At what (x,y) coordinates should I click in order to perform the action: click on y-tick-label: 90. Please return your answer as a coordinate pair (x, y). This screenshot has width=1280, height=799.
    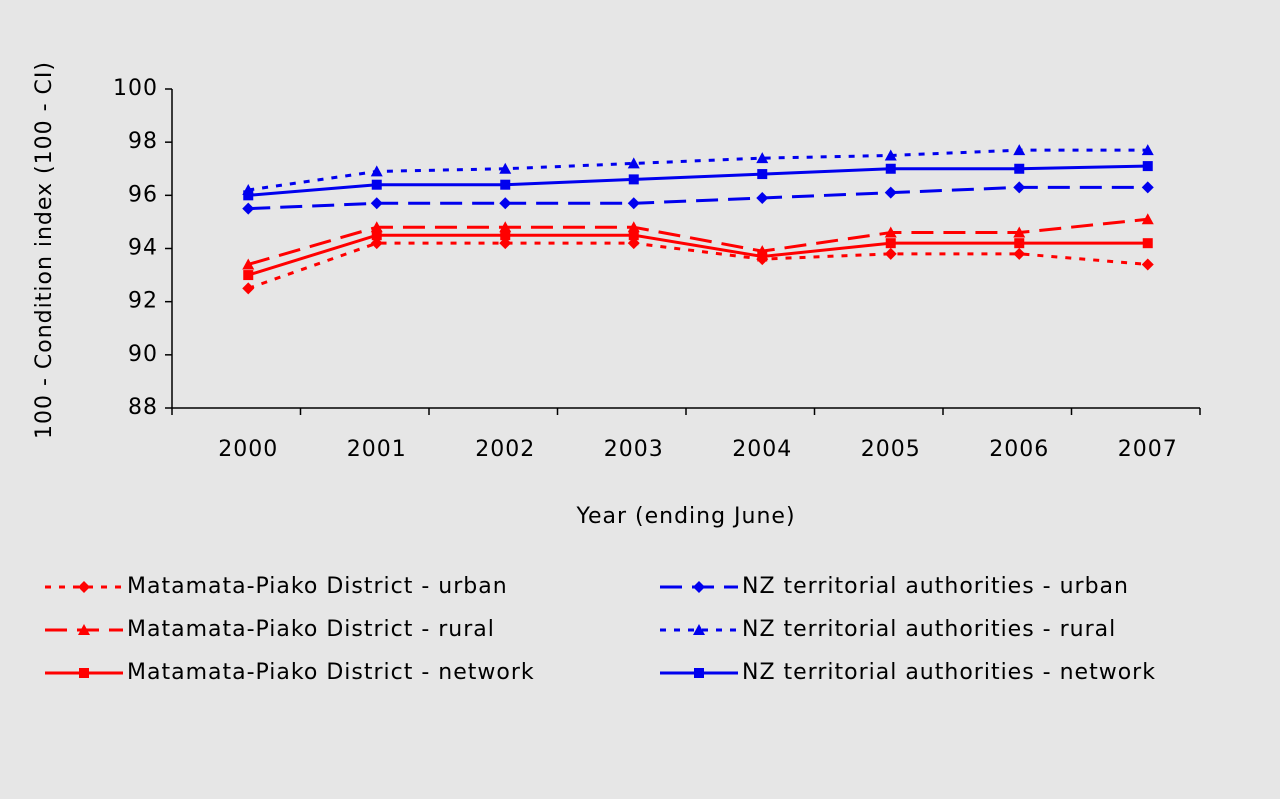
    Looking at the image, I should click on (143, 354).